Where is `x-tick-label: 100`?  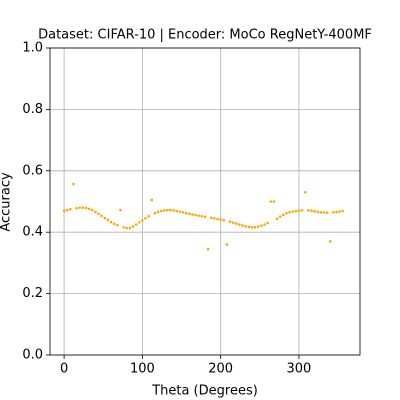 x-tick-label: 100 is located at coordinates (142, 369).